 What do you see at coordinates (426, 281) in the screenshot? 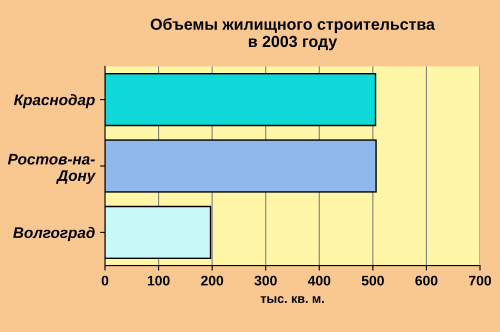
I see `x-tick-label: 600` at bounding box center [426, 281].